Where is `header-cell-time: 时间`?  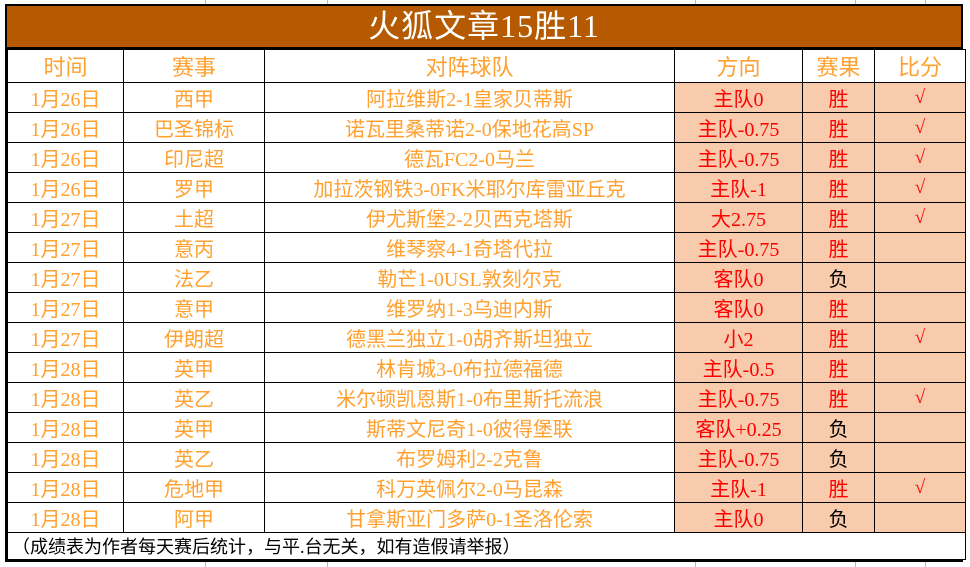 header-cell-time: 时间 is located at coordinates (65, 66).